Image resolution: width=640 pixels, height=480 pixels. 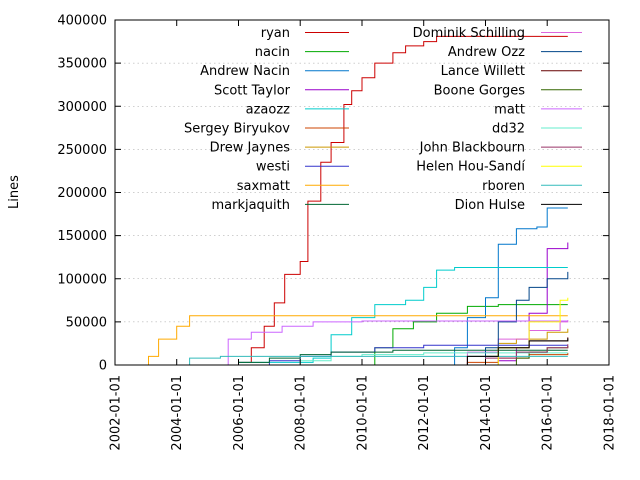 I want to click on legend-label: Andrew Nacin, so click(x=245, y=71).